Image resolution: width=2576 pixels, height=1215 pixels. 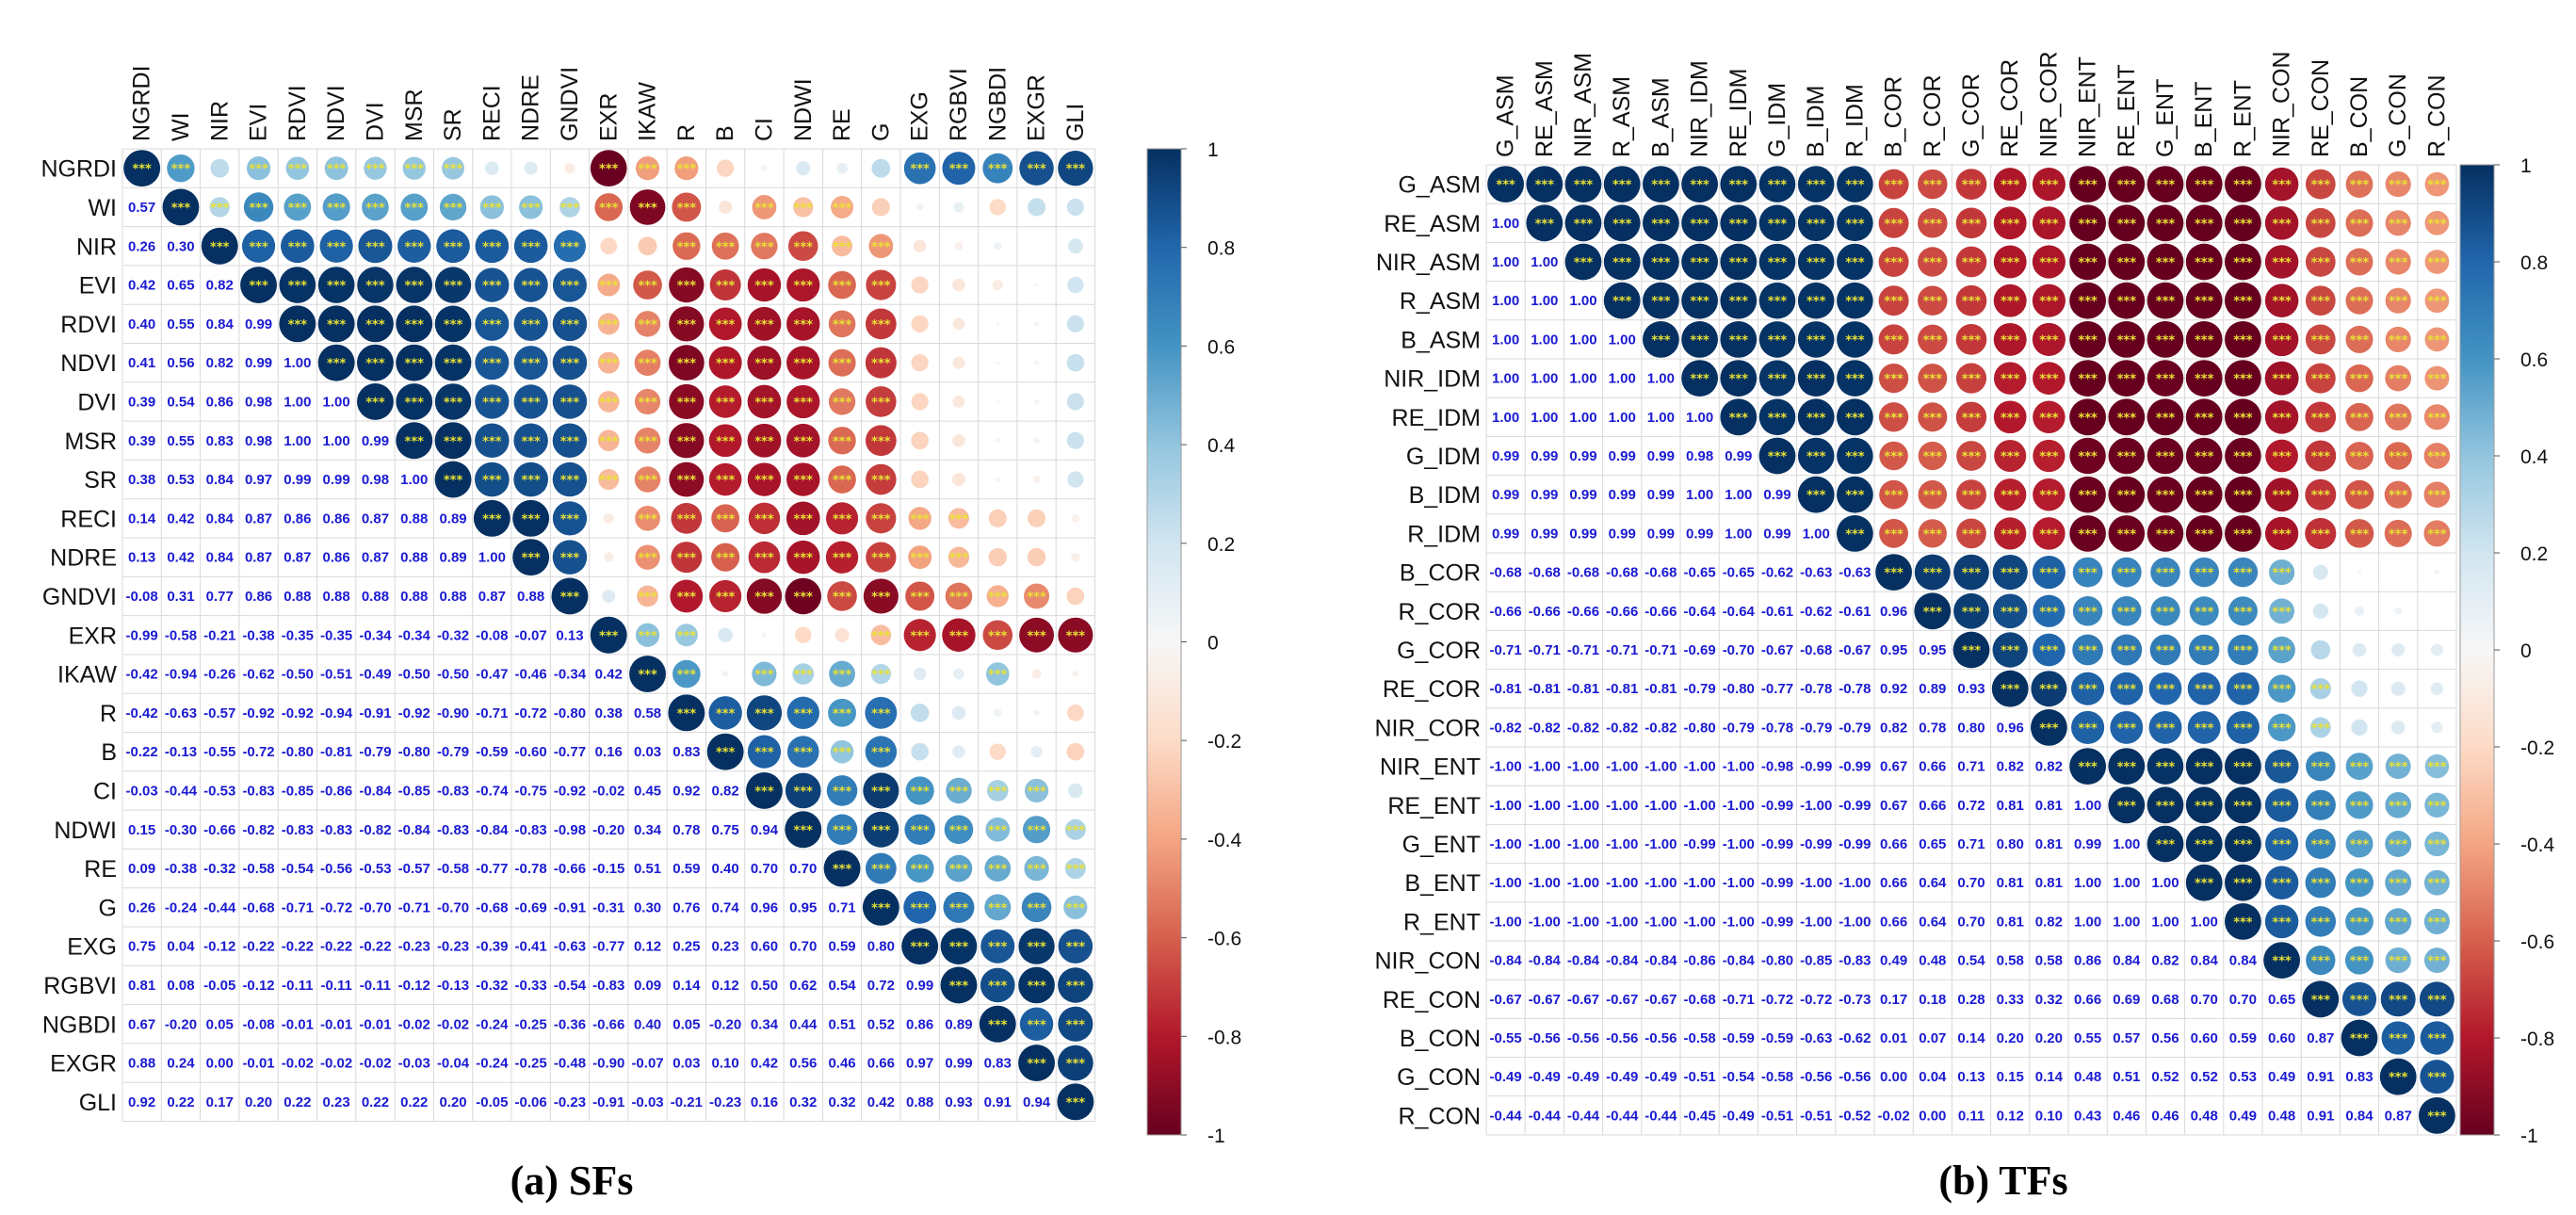 I want to click on coefficient-label: 0.64, so click(x=1933, y=922).